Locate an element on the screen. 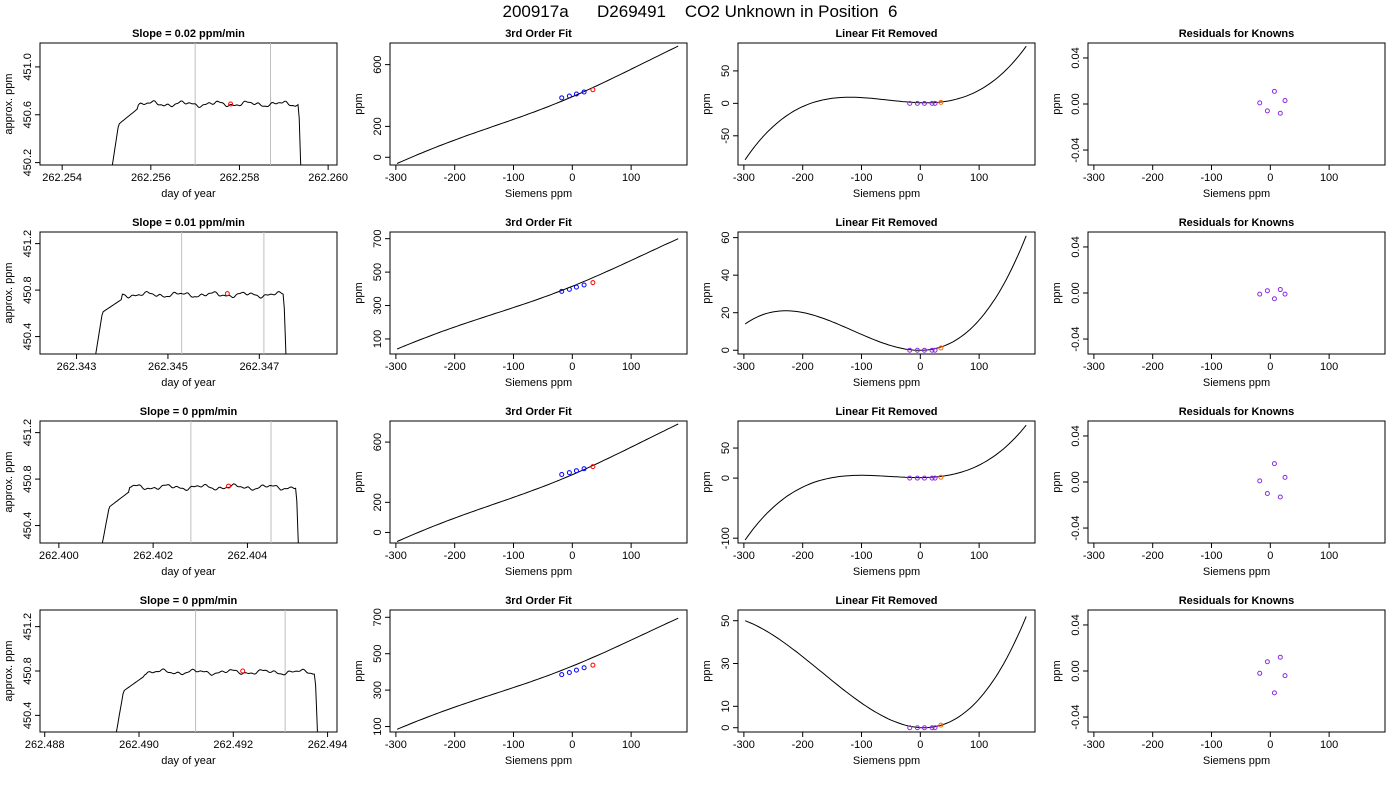  trace-line is located at coordinates (206, 132).